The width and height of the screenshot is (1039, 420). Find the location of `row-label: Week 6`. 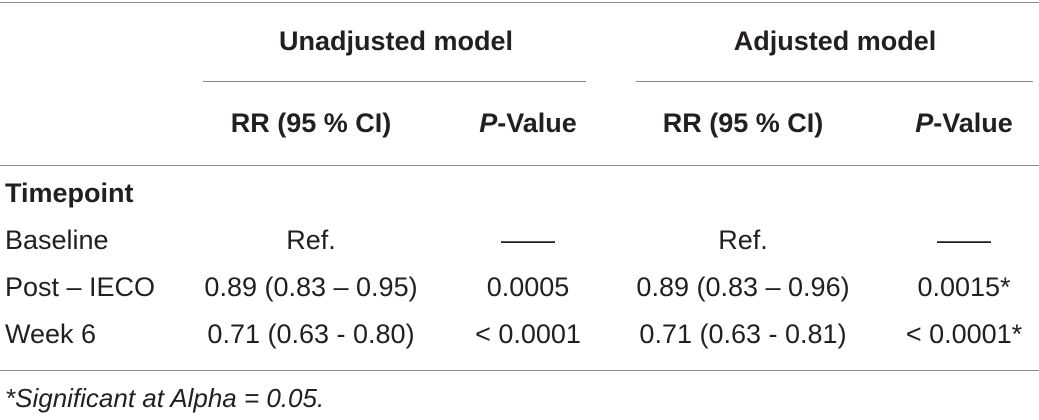

row-label: Week 6 is located at coordinates (51, 334).